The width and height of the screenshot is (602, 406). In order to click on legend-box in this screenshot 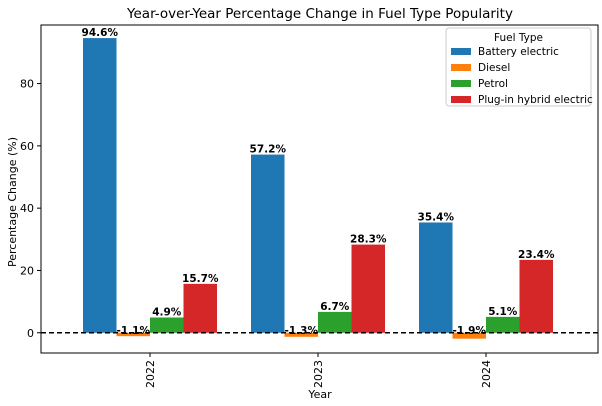, I will do `click(518, 67)`.